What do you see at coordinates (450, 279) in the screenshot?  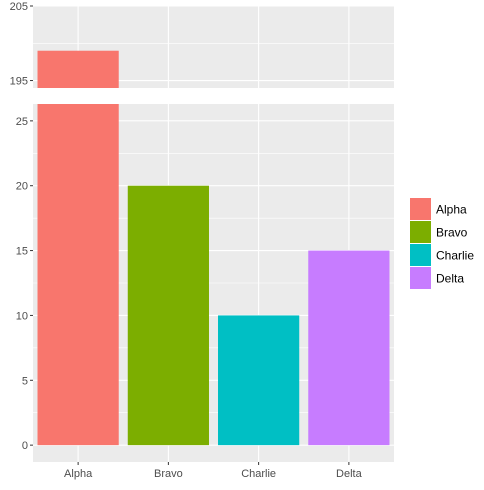 I see `legend-label-delta: Delta` at bounding box center [450, 279].